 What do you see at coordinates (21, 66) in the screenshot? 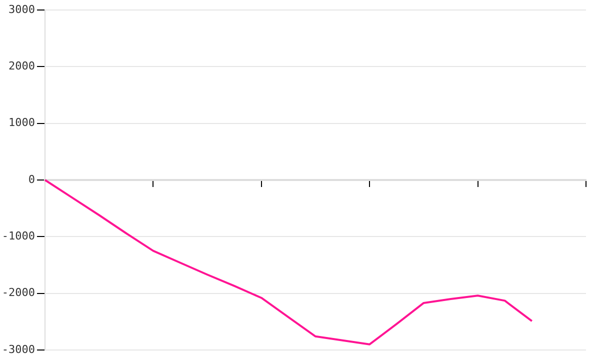
I see `y-tick-label: 2000` at bounding box center [21, 66].